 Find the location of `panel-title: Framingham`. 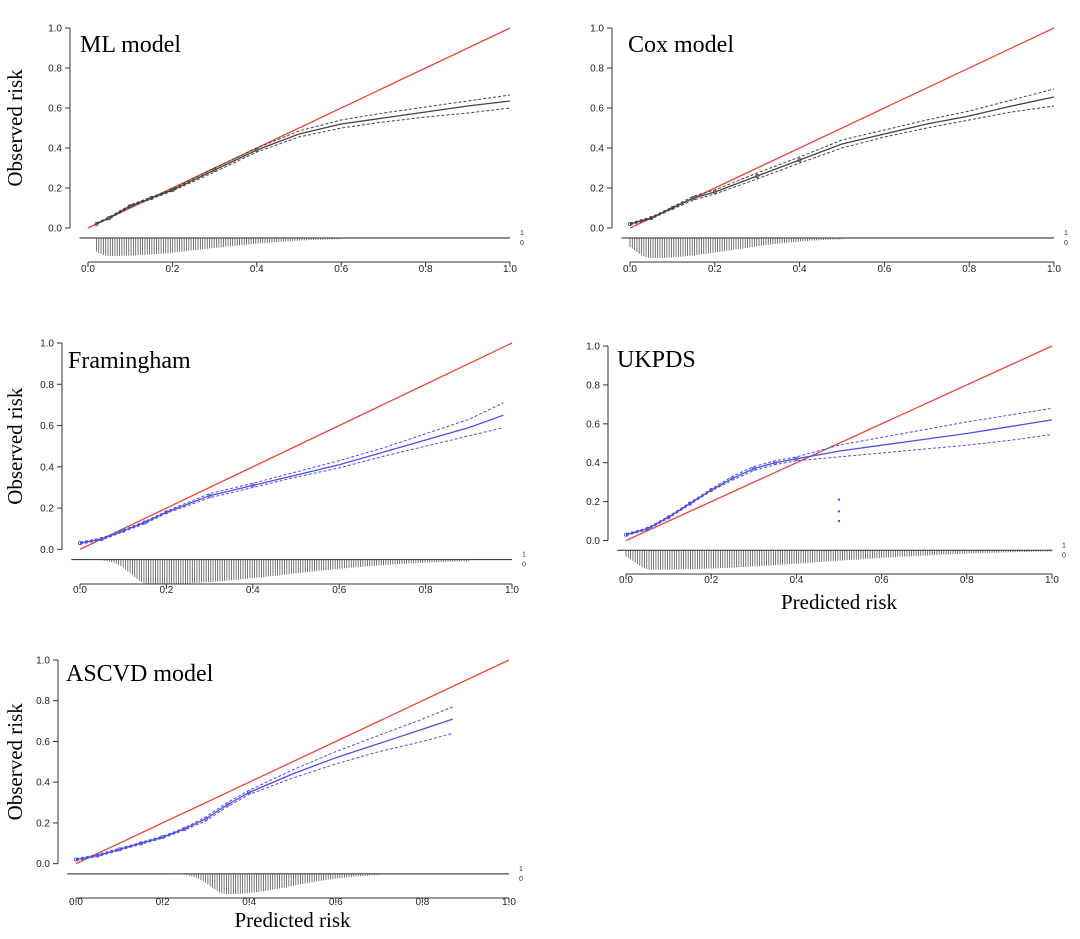

panel-title: Framingham is located at coordinates (129, 361).